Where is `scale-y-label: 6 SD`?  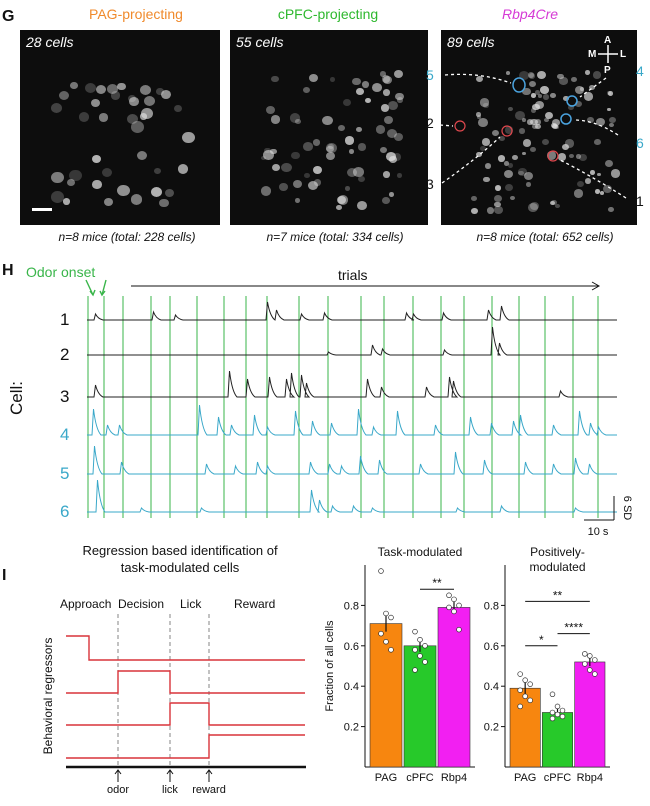
scale-y-label: 6 SD is located at coordinates (627, 508).